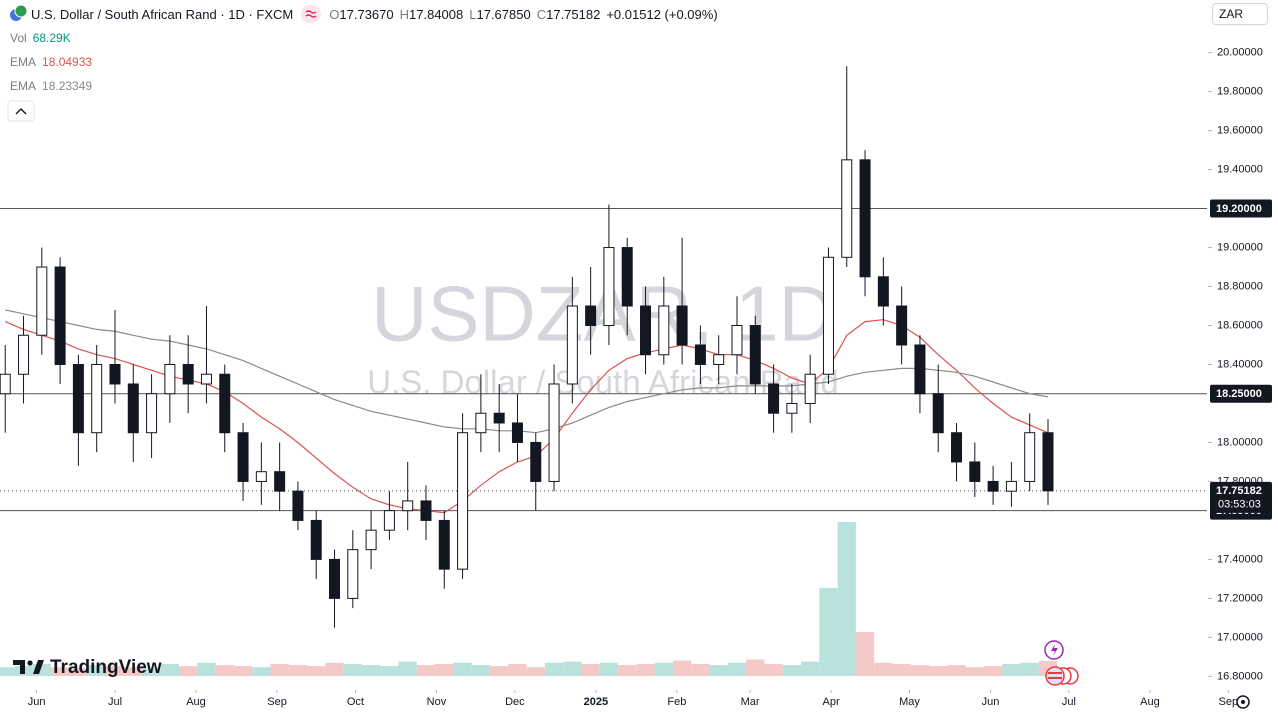 The height and width of the screenshot is (713, 1278). I want to click on currency-button: ZAR, so click(1240, 14).